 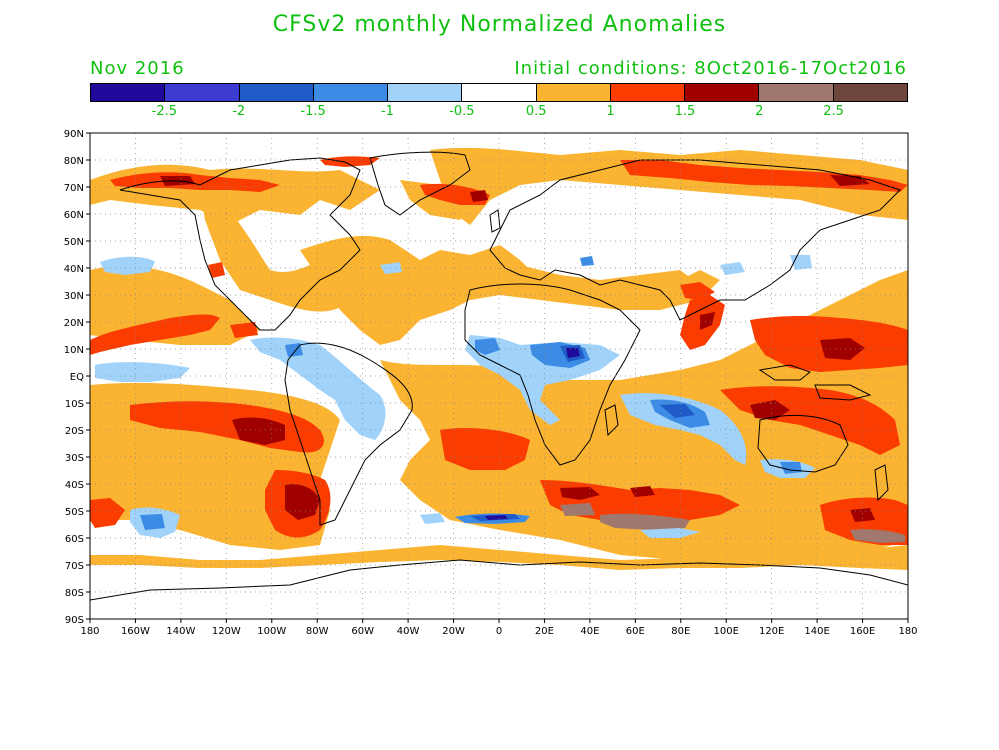 I want to click on initial-conditions-label: Initial conditions: 8Oct2016-17Oct2016, so click(x=710, y=68).